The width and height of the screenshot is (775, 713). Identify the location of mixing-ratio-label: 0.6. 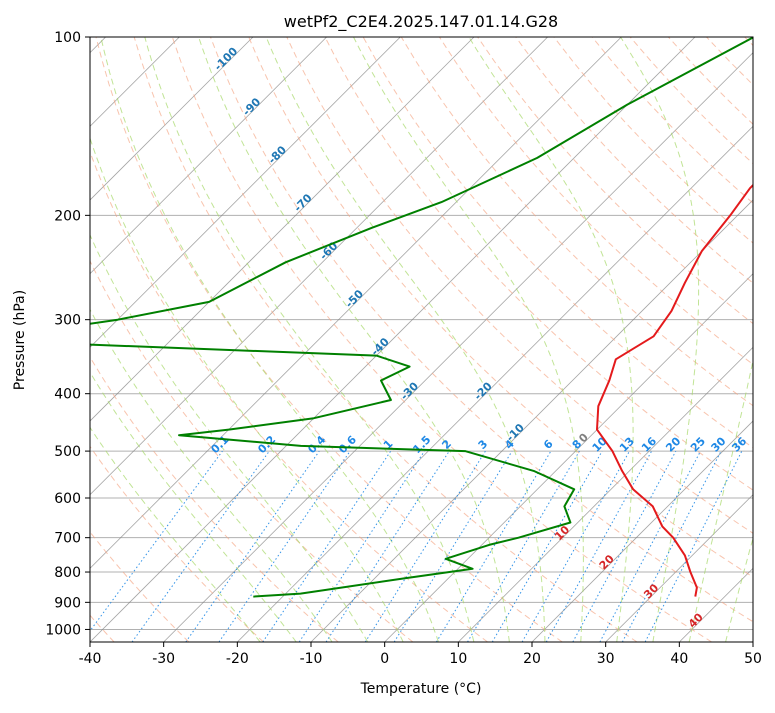
(347, 444).